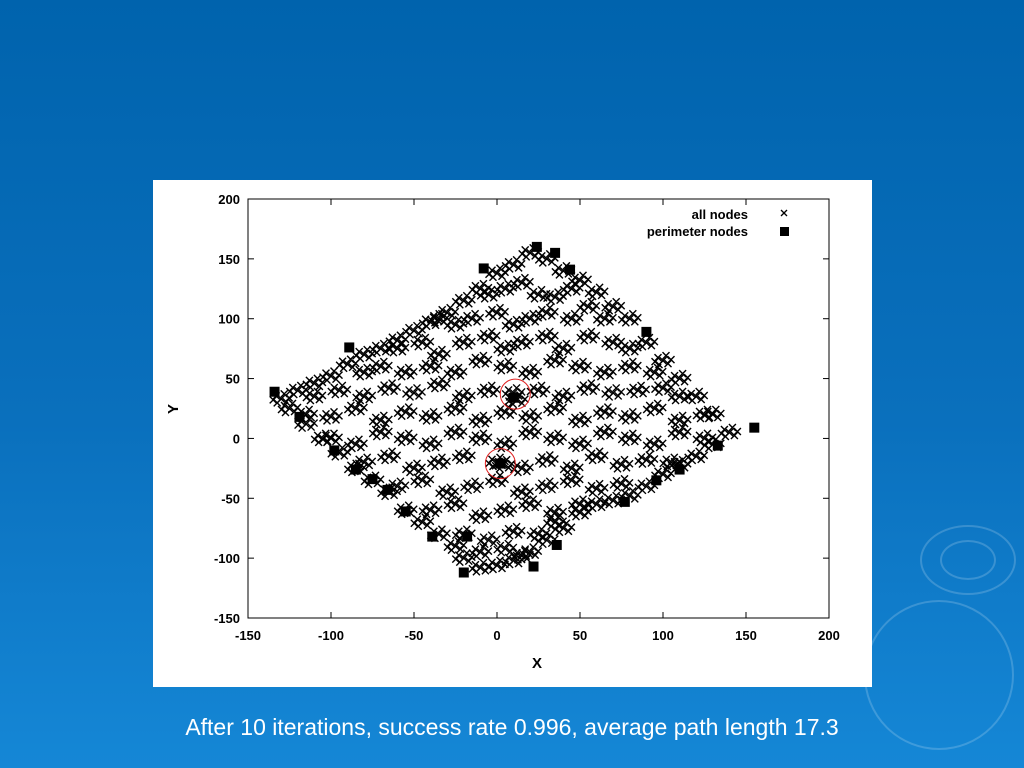 The image size is (1024, 768). Describe the element at coordinates (720, 214) in the screenshot. I see `legend-label-all-nodes: all nodes` at that location.